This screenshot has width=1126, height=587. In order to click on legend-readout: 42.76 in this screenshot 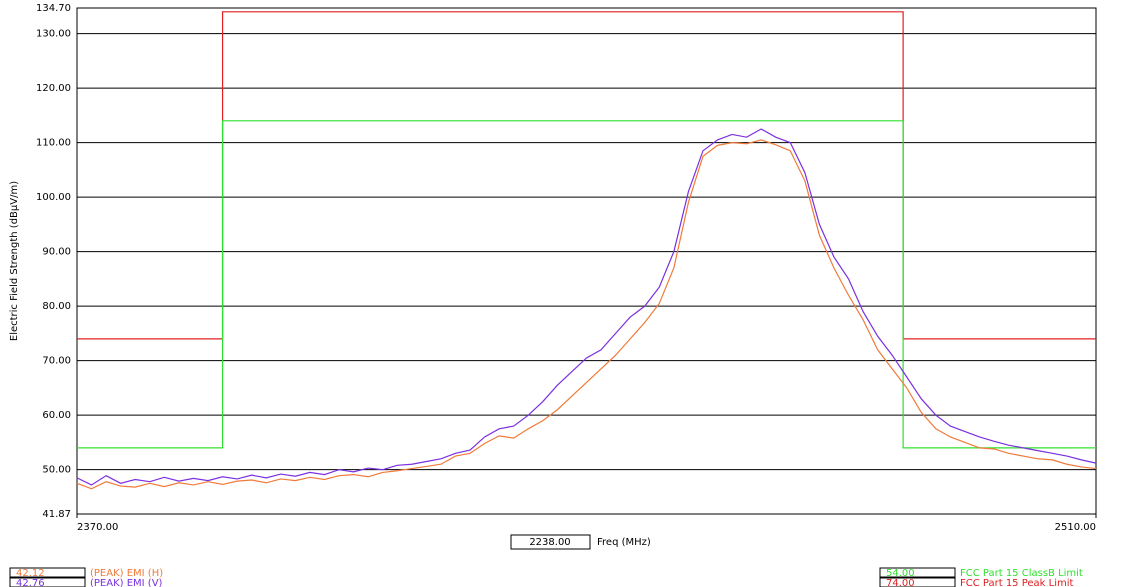, I will do `click(30, 582)`.